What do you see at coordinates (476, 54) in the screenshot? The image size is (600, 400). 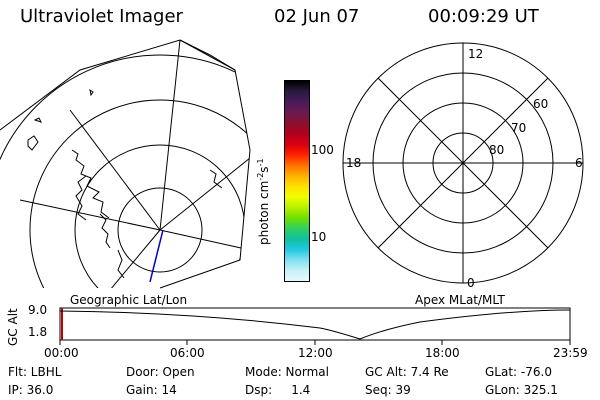 I see `mlt-label-12: 12` at bounding box center [476, 54].